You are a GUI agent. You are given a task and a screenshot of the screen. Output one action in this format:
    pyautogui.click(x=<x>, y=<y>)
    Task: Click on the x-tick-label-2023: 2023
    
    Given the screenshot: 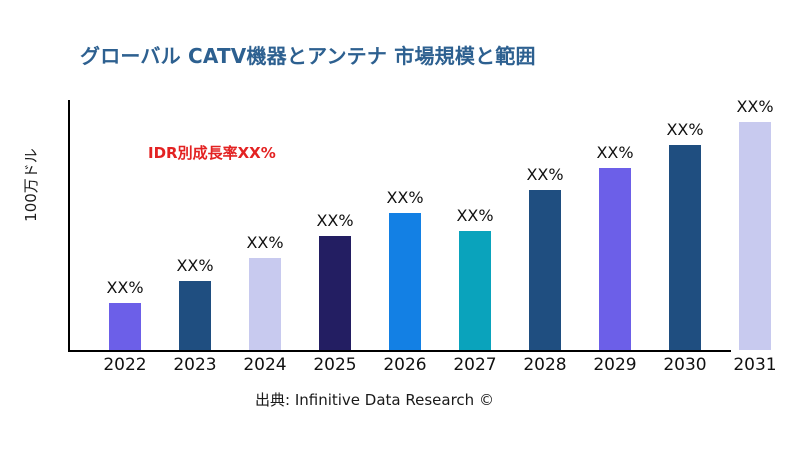 What is the action you would take?
    pyautogui.click(x=195, y=365)
    